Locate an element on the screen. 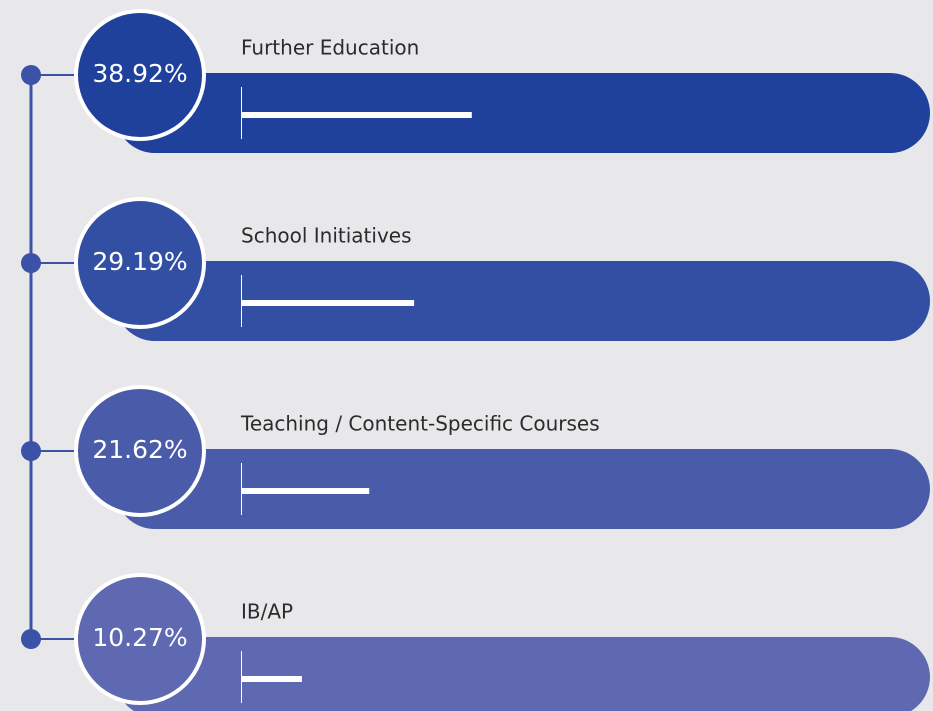 This screenshot has height=711, width=933. category-label: Further Education is located at coordinates (330, 48).